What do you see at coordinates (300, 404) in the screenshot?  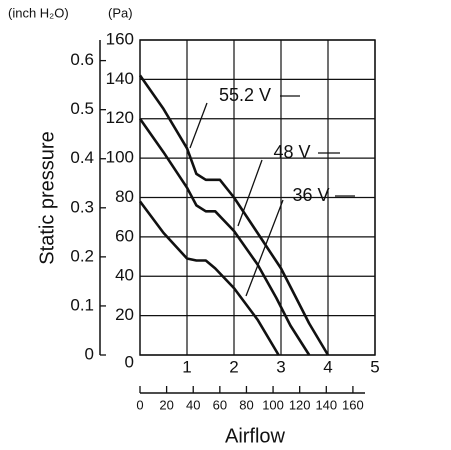 I see `x2-tick-label: 120` at bounding box center [300, 404].